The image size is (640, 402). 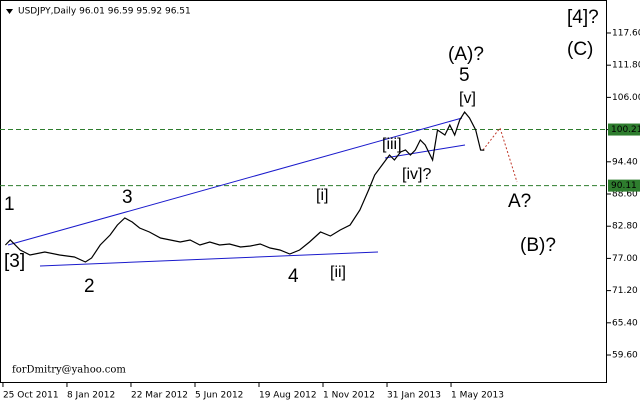 What do you see at coordinates (288, 396) in the screenshot?
I see `x-tick-label: 19 Aug 2012` at bounding box center [288, 396].